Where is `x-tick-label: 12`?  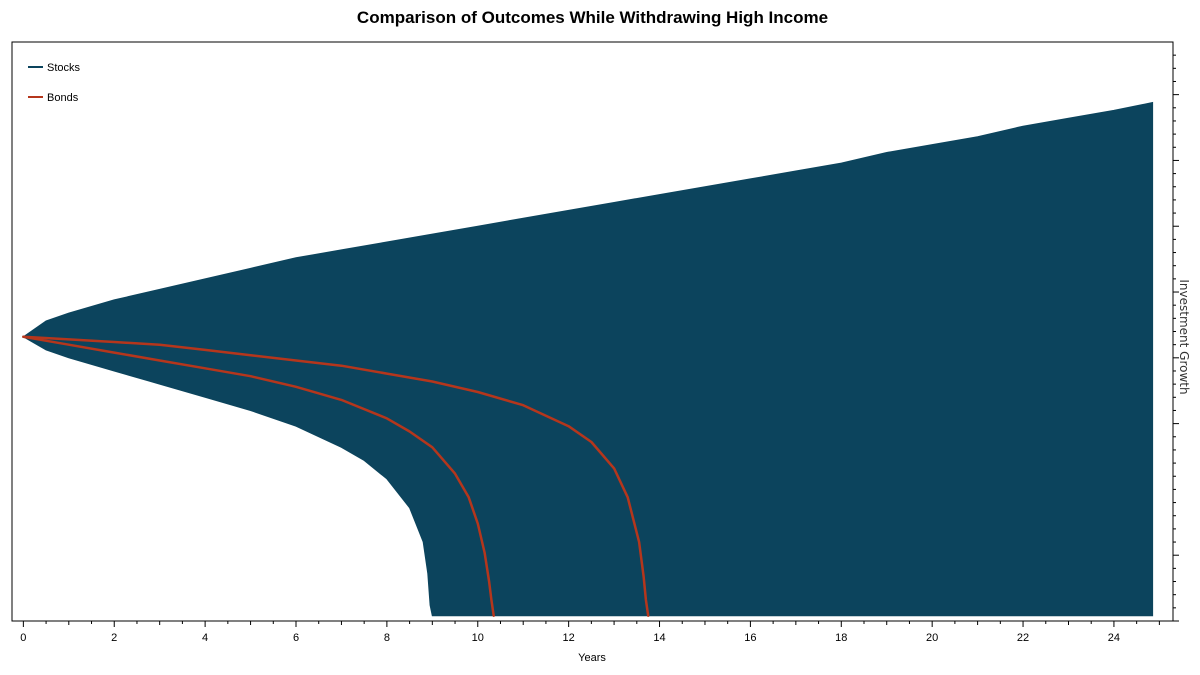
x-tick-label: 12 is located at coordinates (569, 638).